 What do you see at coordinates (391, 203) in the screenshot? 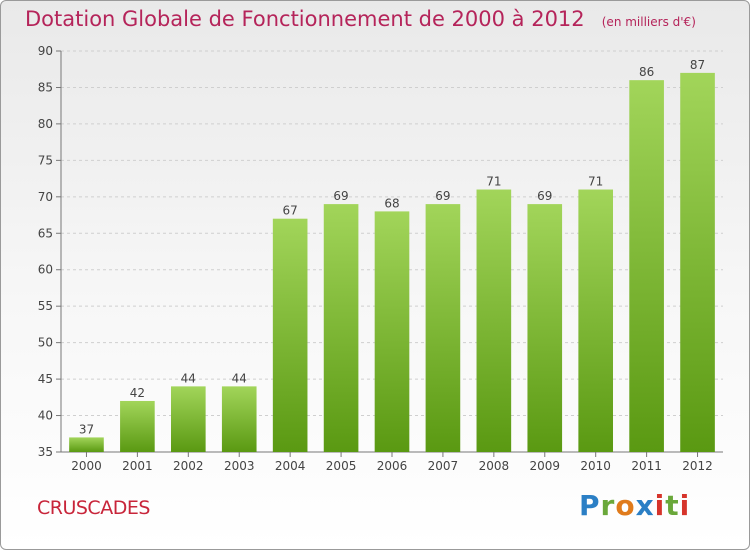
I see `bar-value-label: 68` at bounding box center [391, 203].